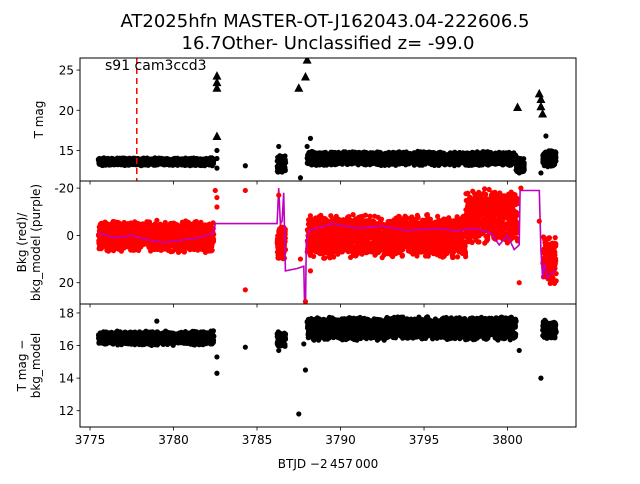 Image resolution: width=640 pixels, height=484 pixels. I want to click on chart-title-line-2: 16.7Other- Unclassified z= -99.0, so click(328, 43).